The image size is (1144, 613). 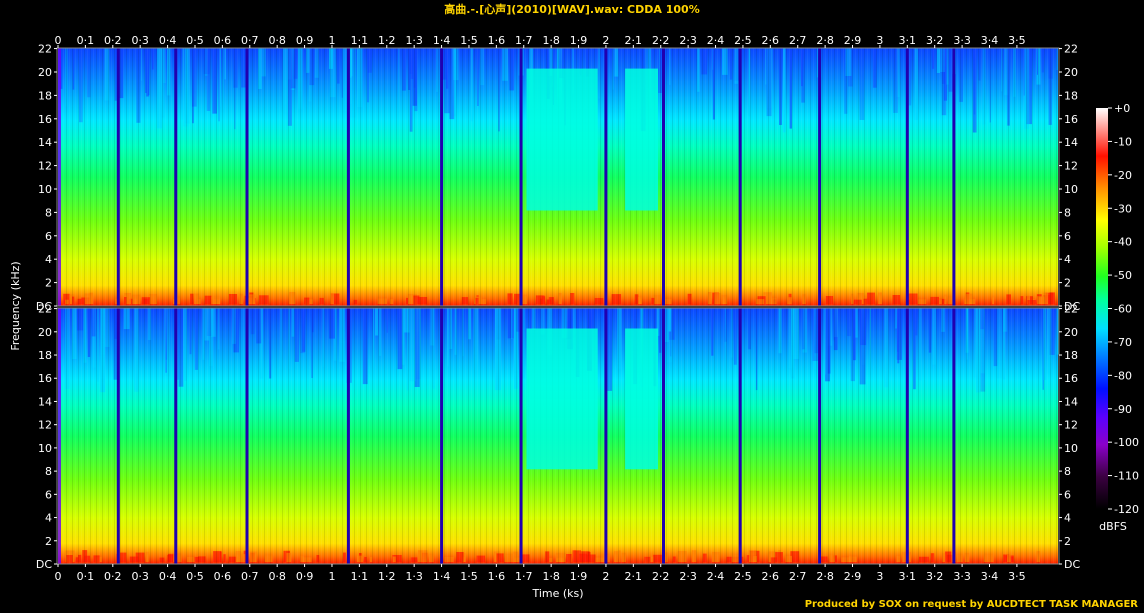 I want to click on x-tick-label: 1·8, so click(x=551, y=40).